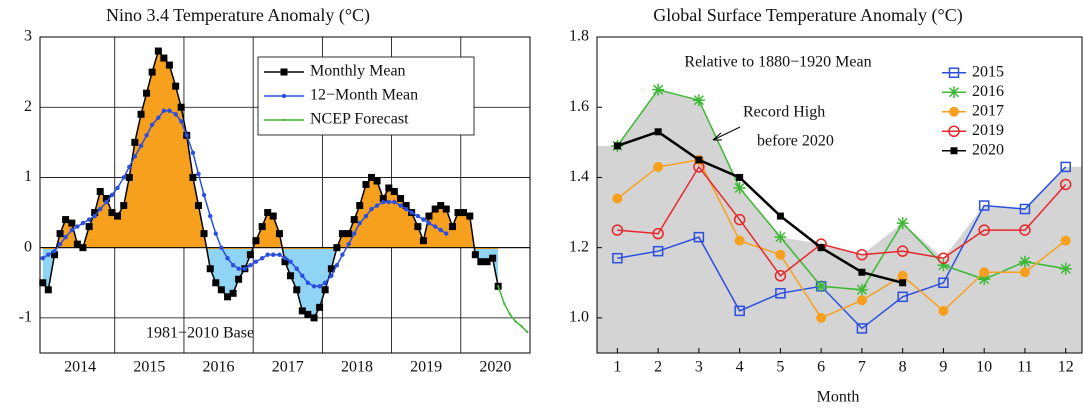 The image size is (1083, 411). What do you see at coordinates (1024, 367) in the screenshot?
I see `x-tick-label: 11` at bounding box center [1024, 367].